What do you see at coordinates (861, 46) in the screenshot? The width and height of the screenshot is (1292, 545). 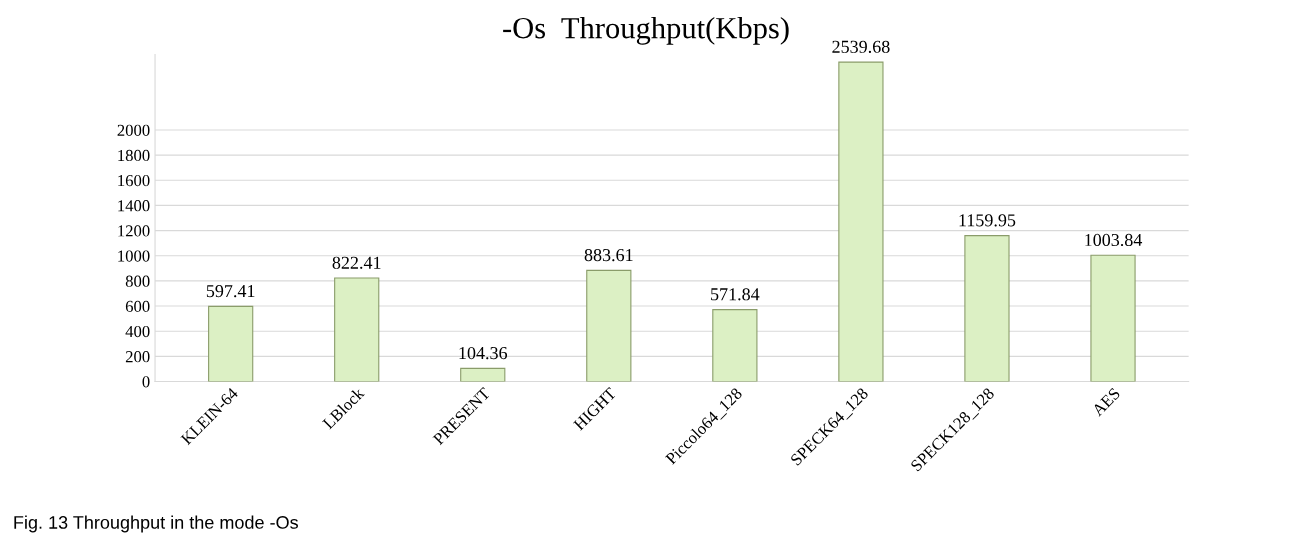 I see `data-label: 2539.68` at bounding box center [861, 46].